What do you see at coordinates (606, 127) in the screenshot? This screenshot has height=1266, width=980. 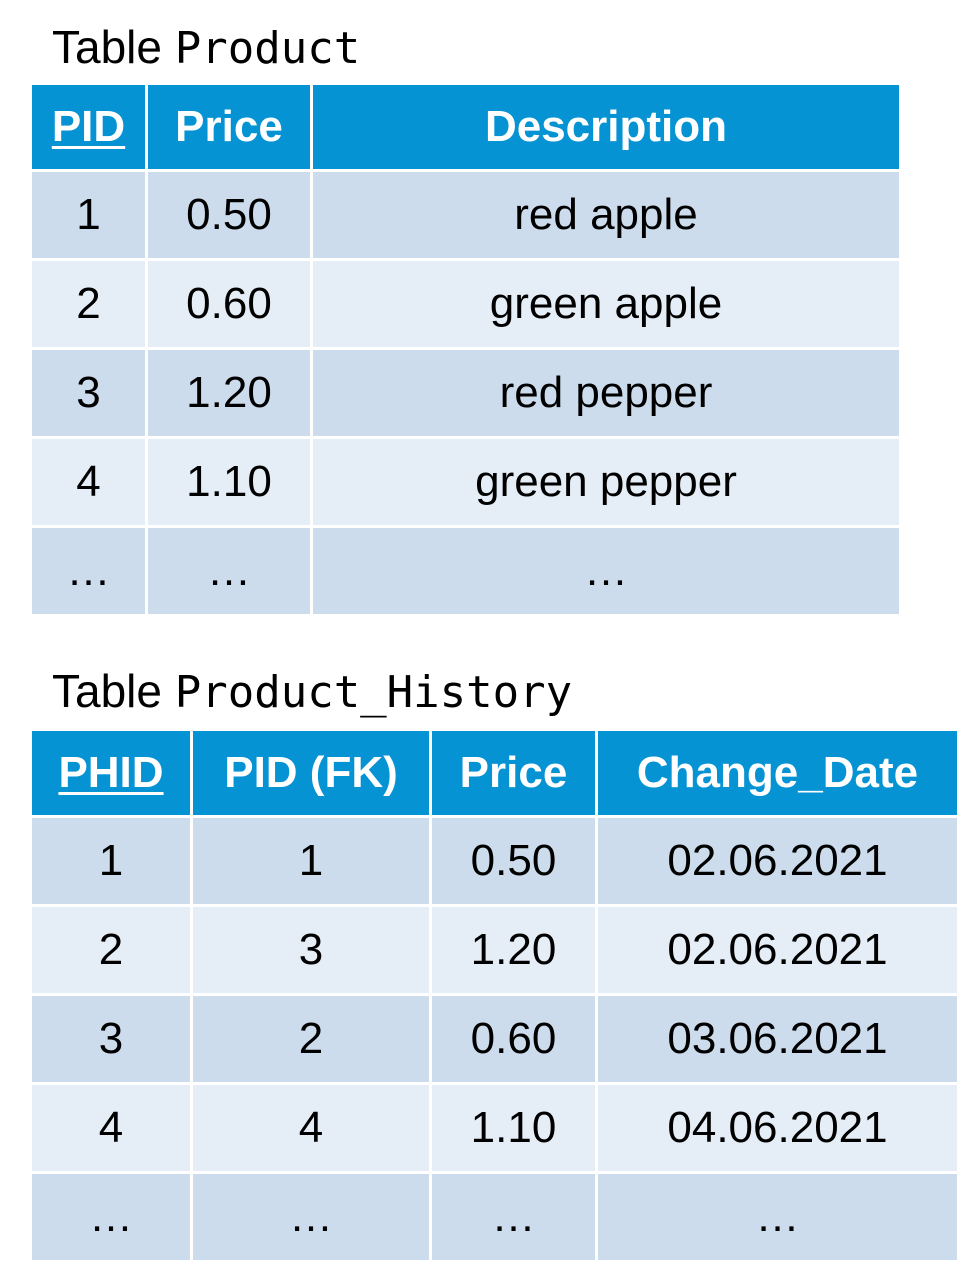 I see `product-col-description: Description` at bounding box center [606, 127].